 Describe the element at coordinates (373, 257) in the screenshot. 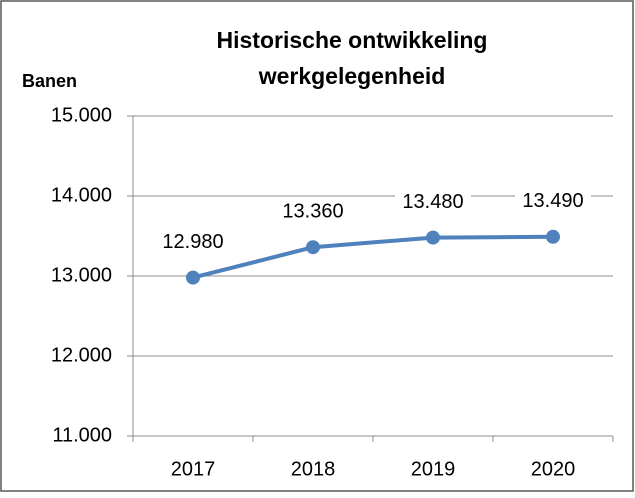

I see `series-line` at that location.